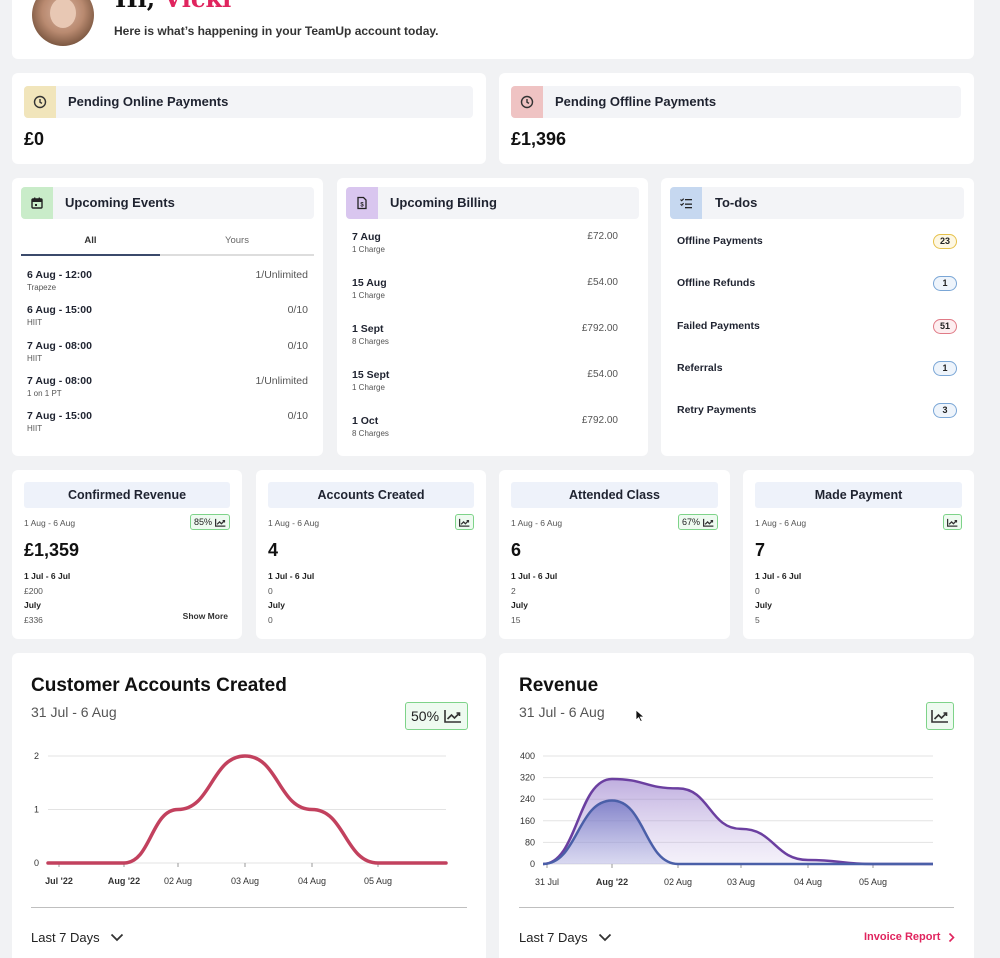  What do you see at coordinates (273, 550) in the screenshot?
I see `stat-value: 4` at bounding box center [273, 550].